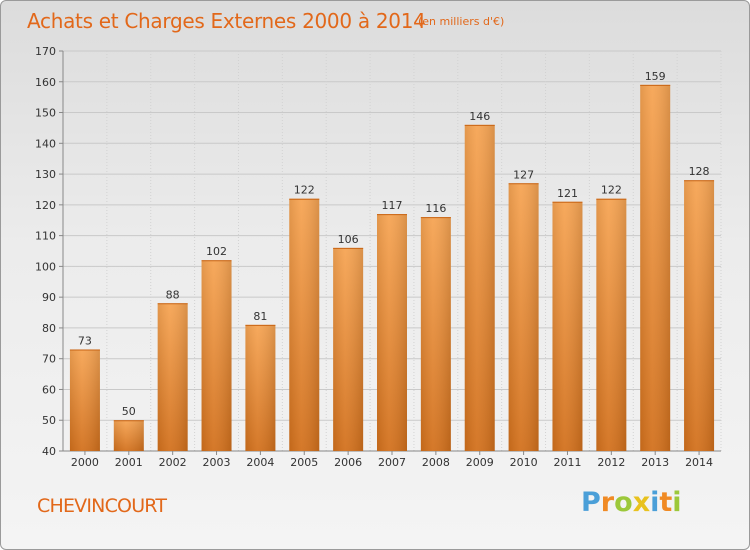  I want to click on bar-group: 102 2003, so click(216, 357).